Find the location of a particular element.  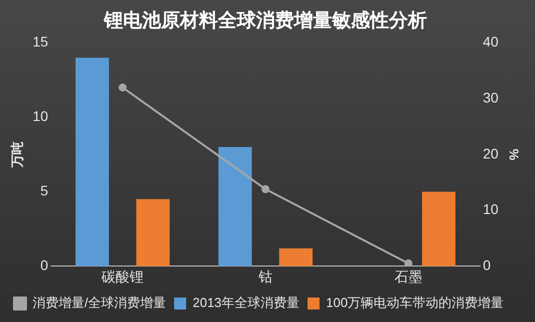

y-tick-label: 10 is located at coordinates (40, 116).